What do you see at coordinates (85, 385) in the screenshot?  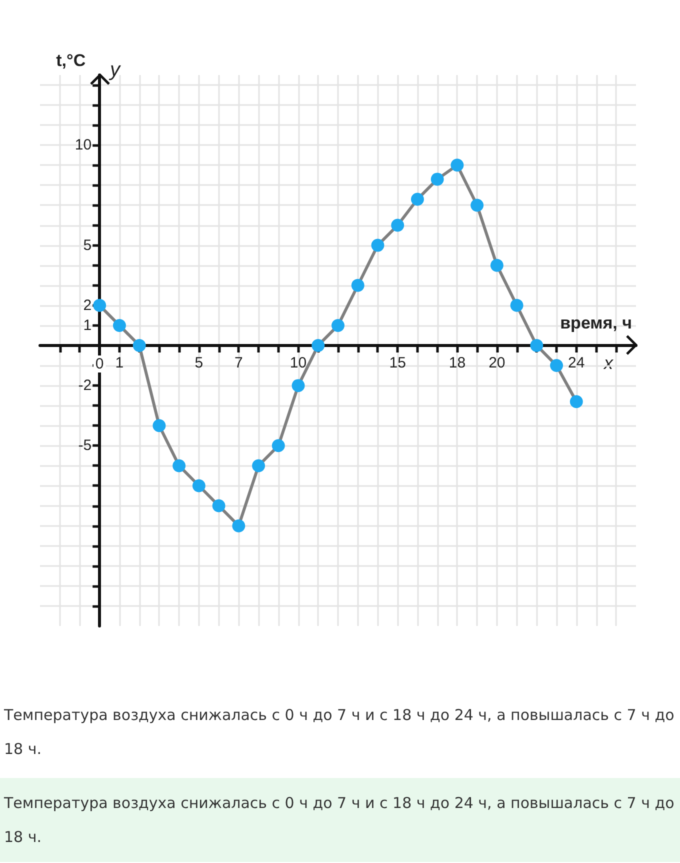 I see `y-tick-label: -2` at bounding box center [85, 385].